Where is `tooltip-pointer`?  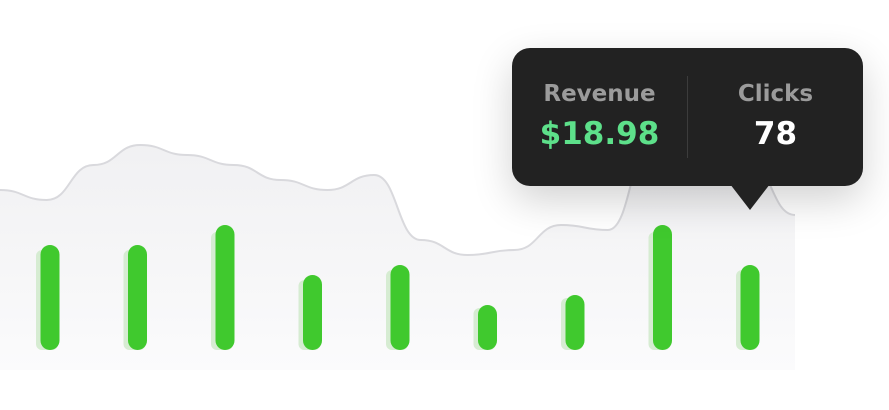 tooltip-pointer is located at coordinates (750, 197).